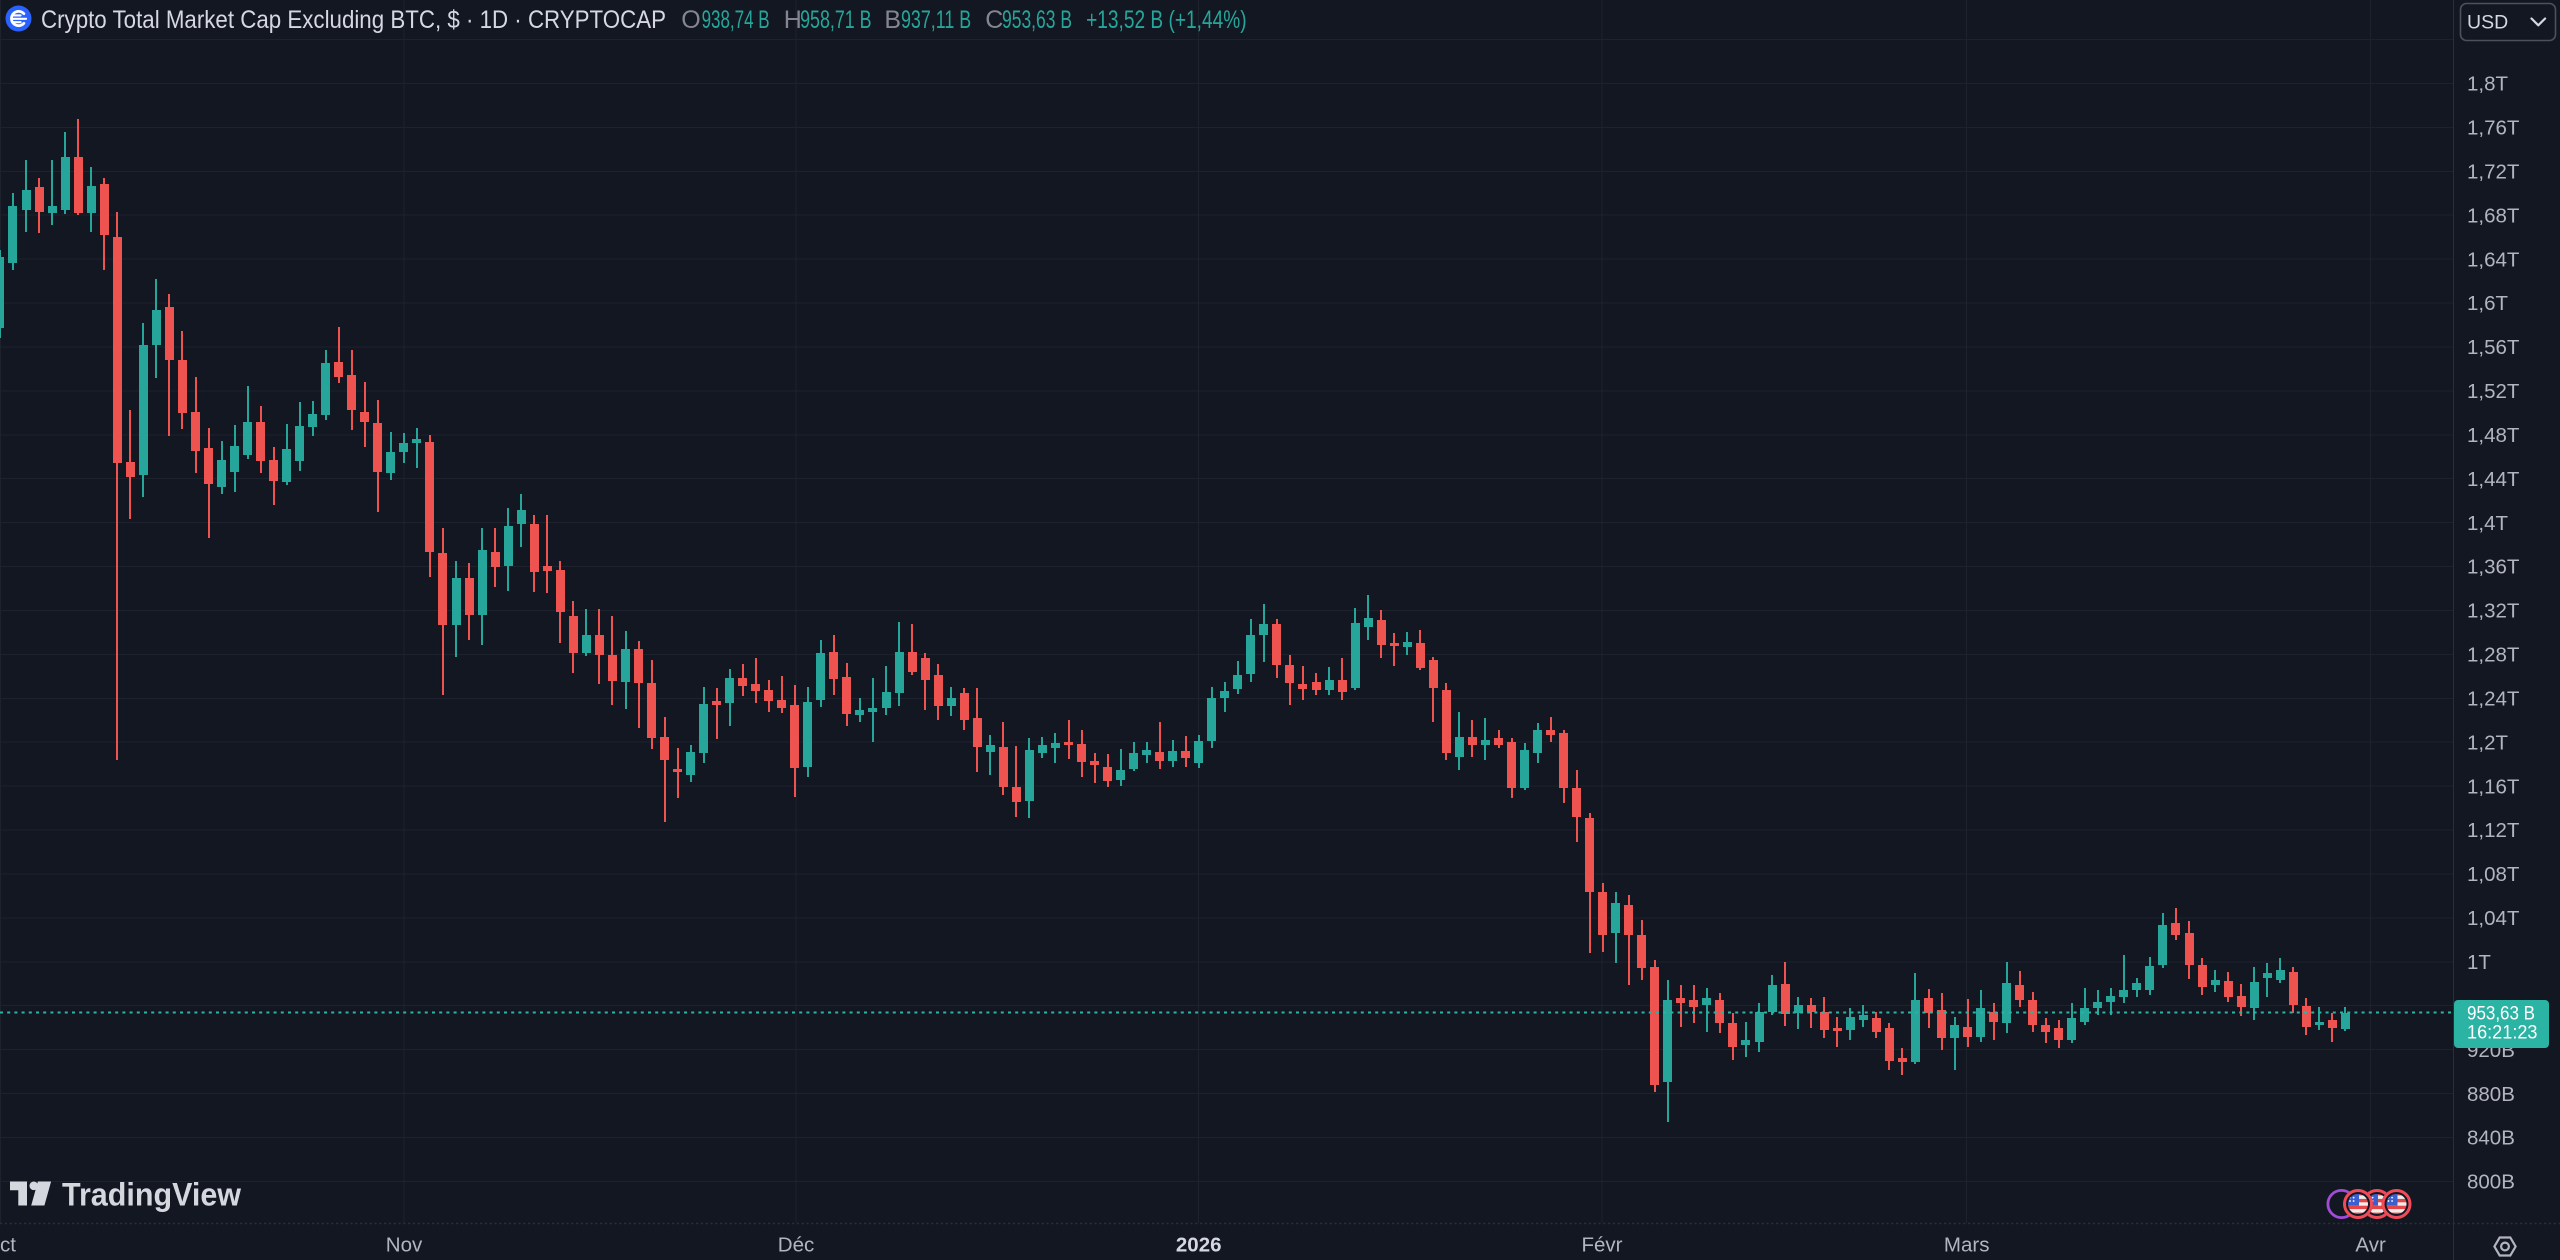 The image size is (2560, 1260). Describe the element at coordinates (1199, 1245) in the screenshot. I see `svg-text: 2026` at that location.